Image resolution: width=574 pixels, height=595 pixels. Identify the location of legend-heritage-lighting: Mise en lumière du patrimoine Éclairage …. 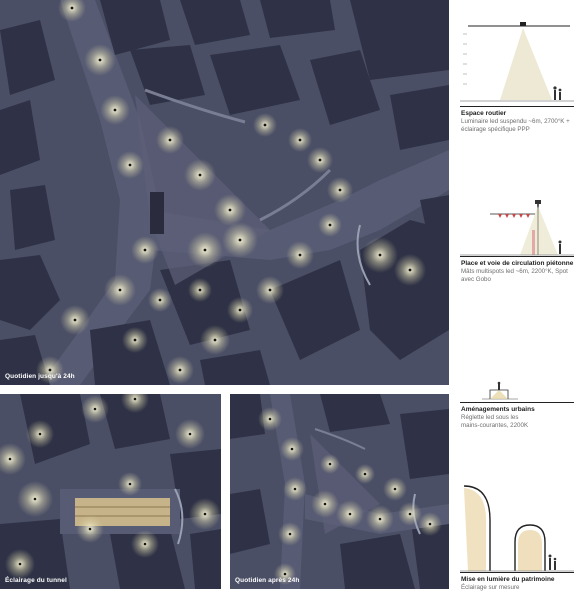
(517, 537).